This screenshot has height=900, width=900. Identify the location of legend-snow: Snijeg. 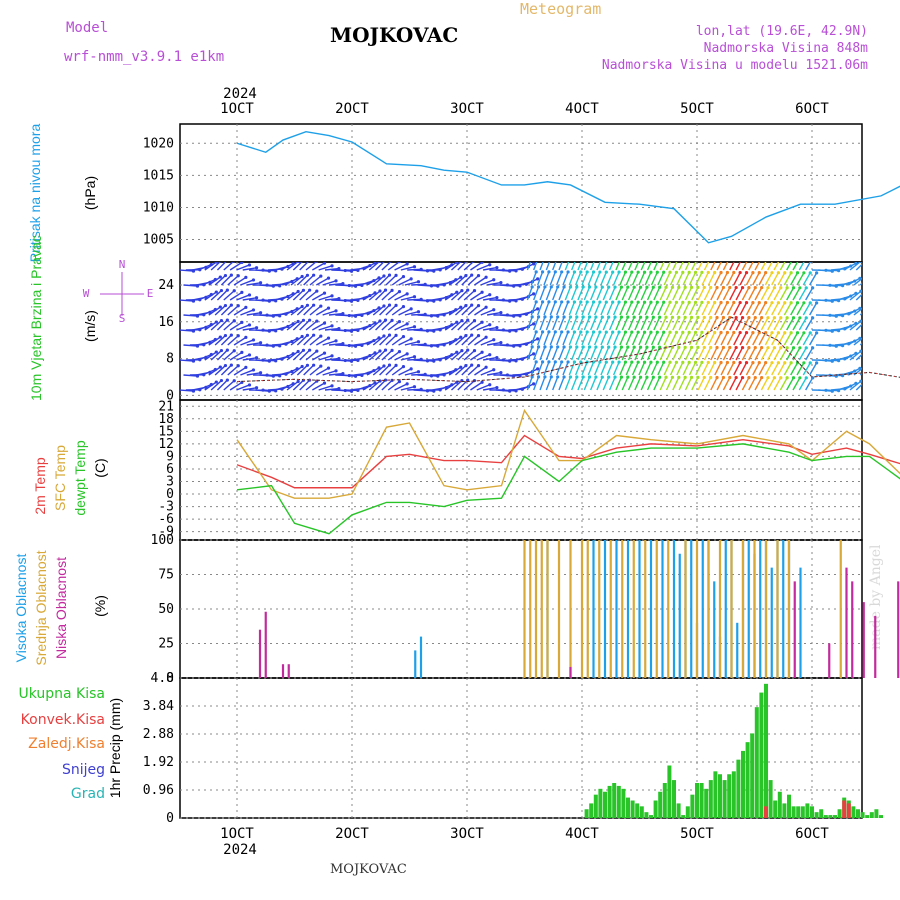
(83, 770).